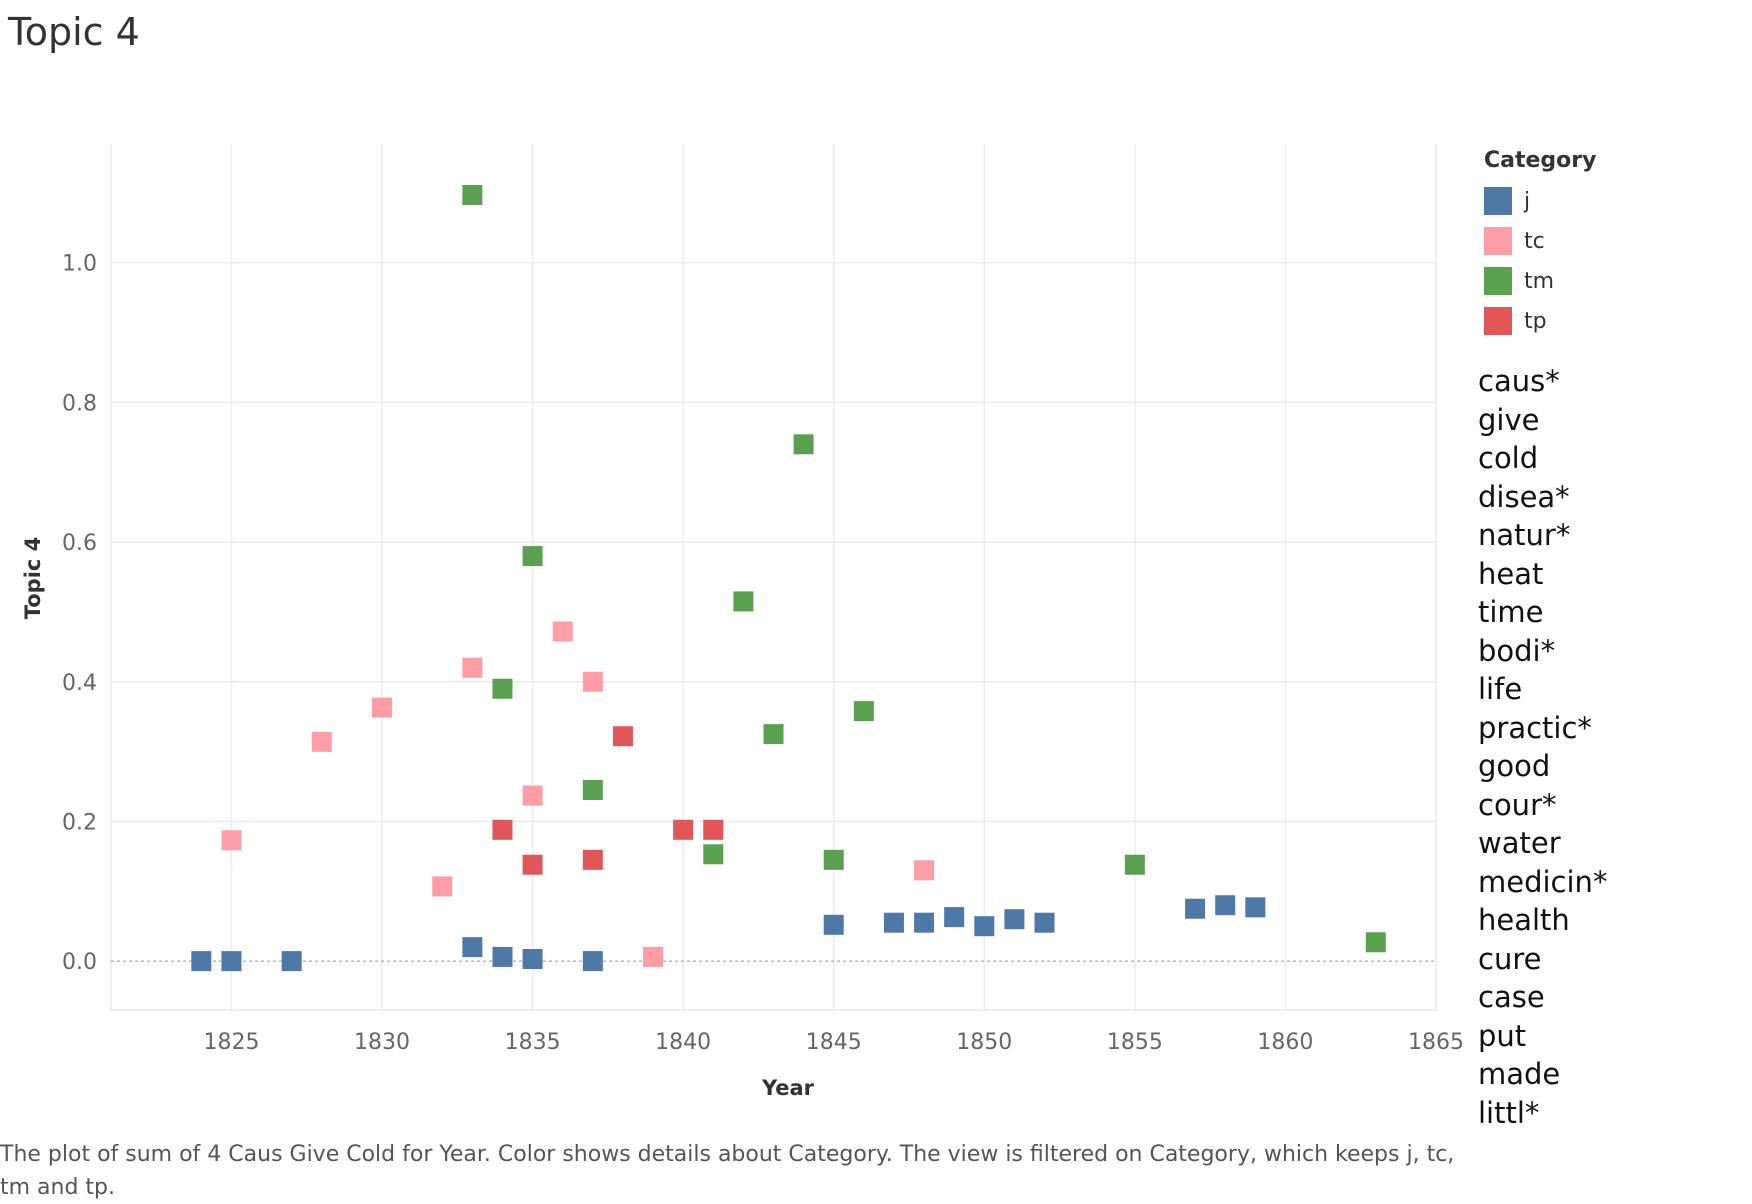  What do you see at coordinates (1543, 881) in the screenshot?
I see `topic-word: medicin*` at bounding box center [1543, 881].